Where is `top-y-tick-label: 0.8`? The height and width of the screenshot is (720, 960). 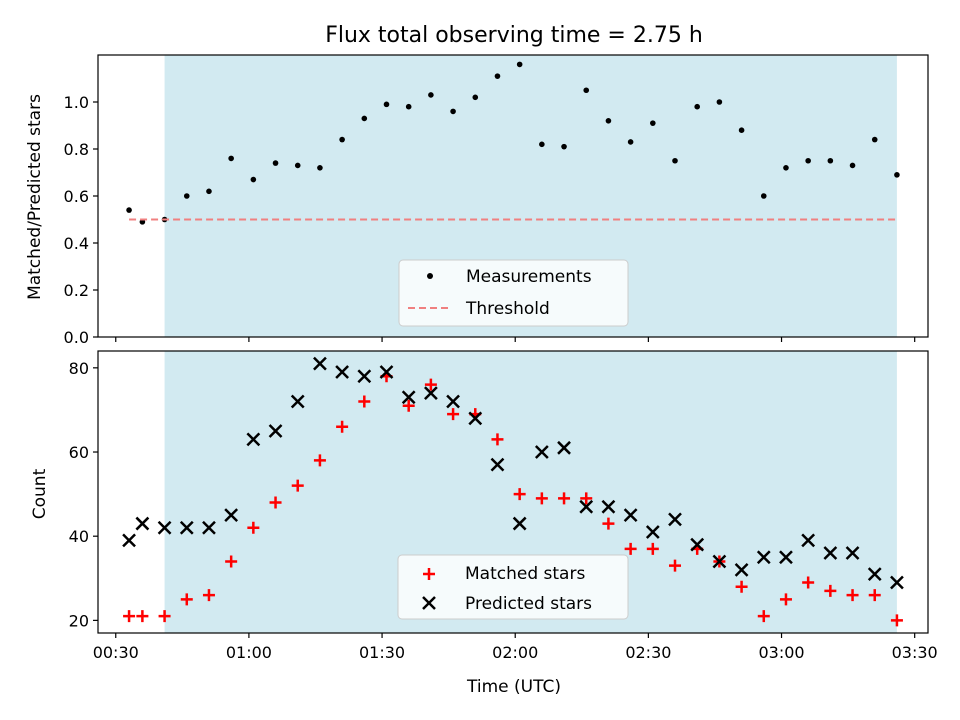 top-y-tick-label: 0.8 is located at coordinates (76, 149).